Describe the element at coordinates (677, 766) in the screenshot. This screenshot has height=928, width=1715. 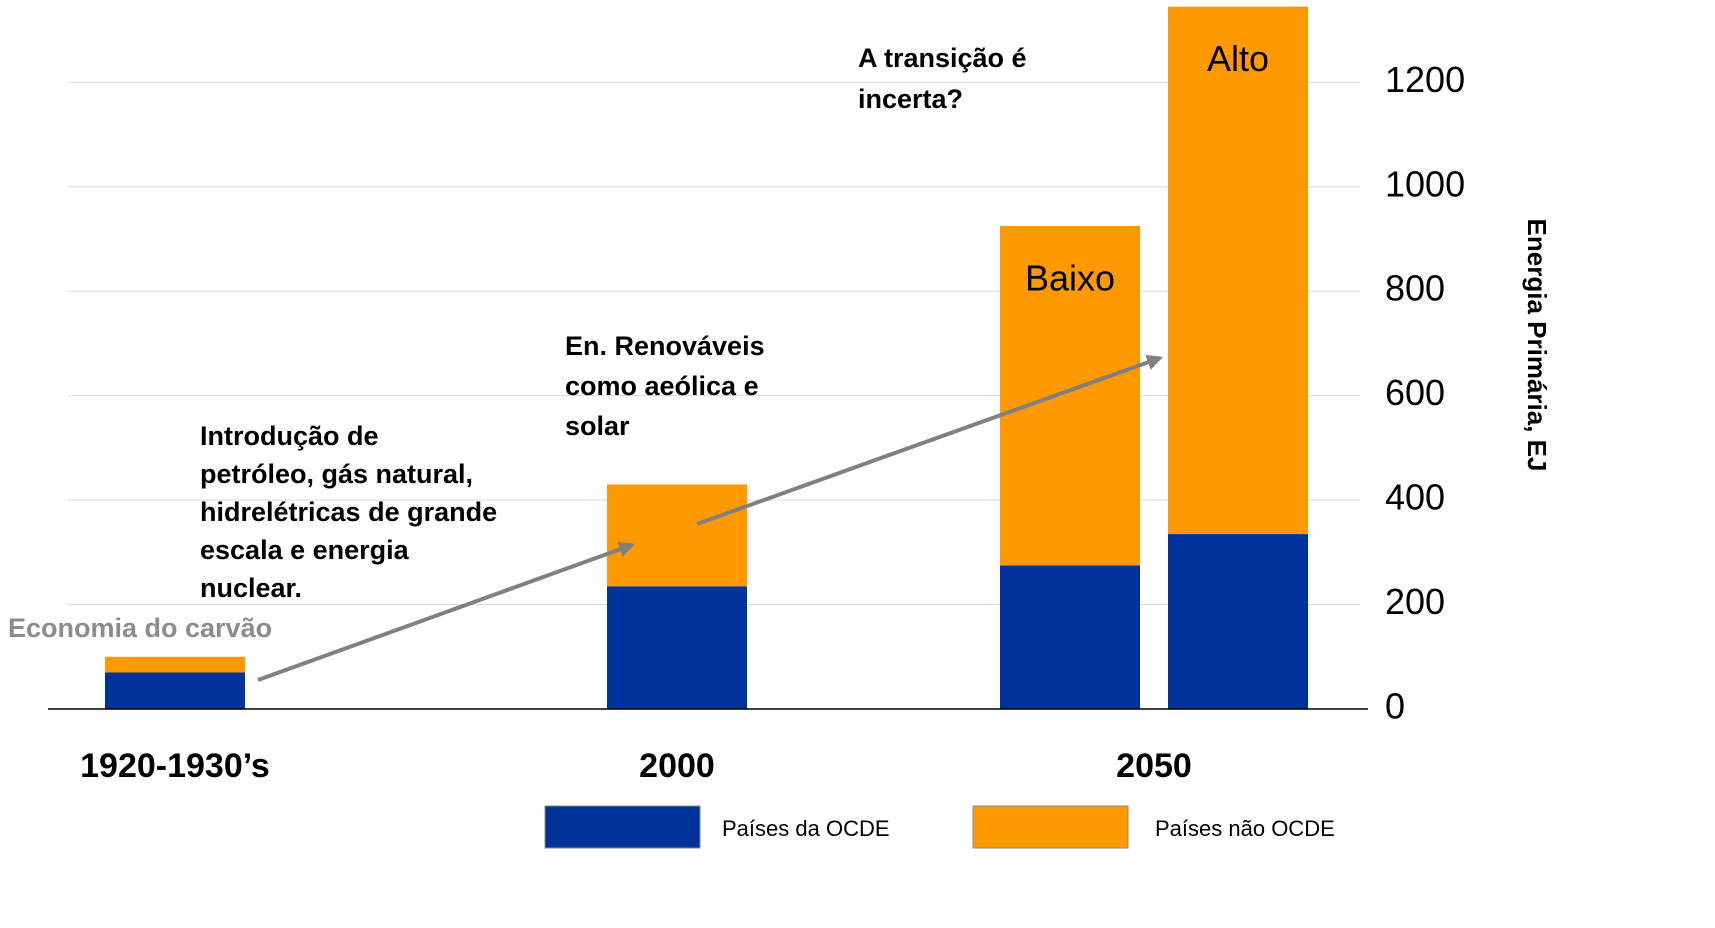
I see `x-tick-label: 2000` at that location.